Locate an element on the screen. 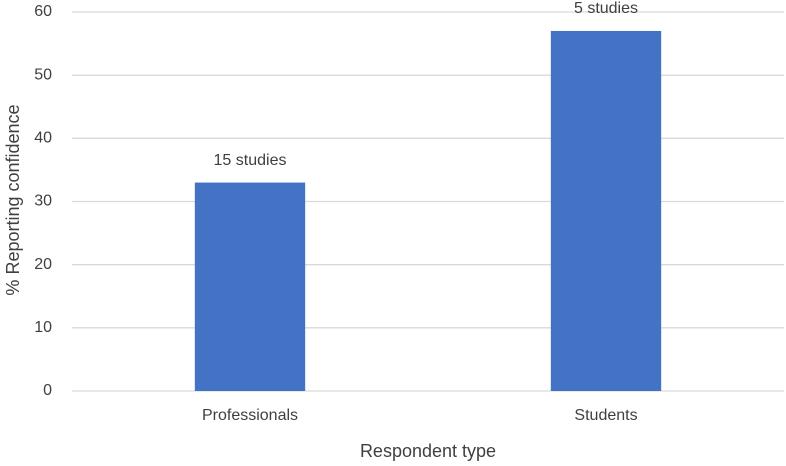  y-tick-label: 10 is located at coordinates (43, 327).